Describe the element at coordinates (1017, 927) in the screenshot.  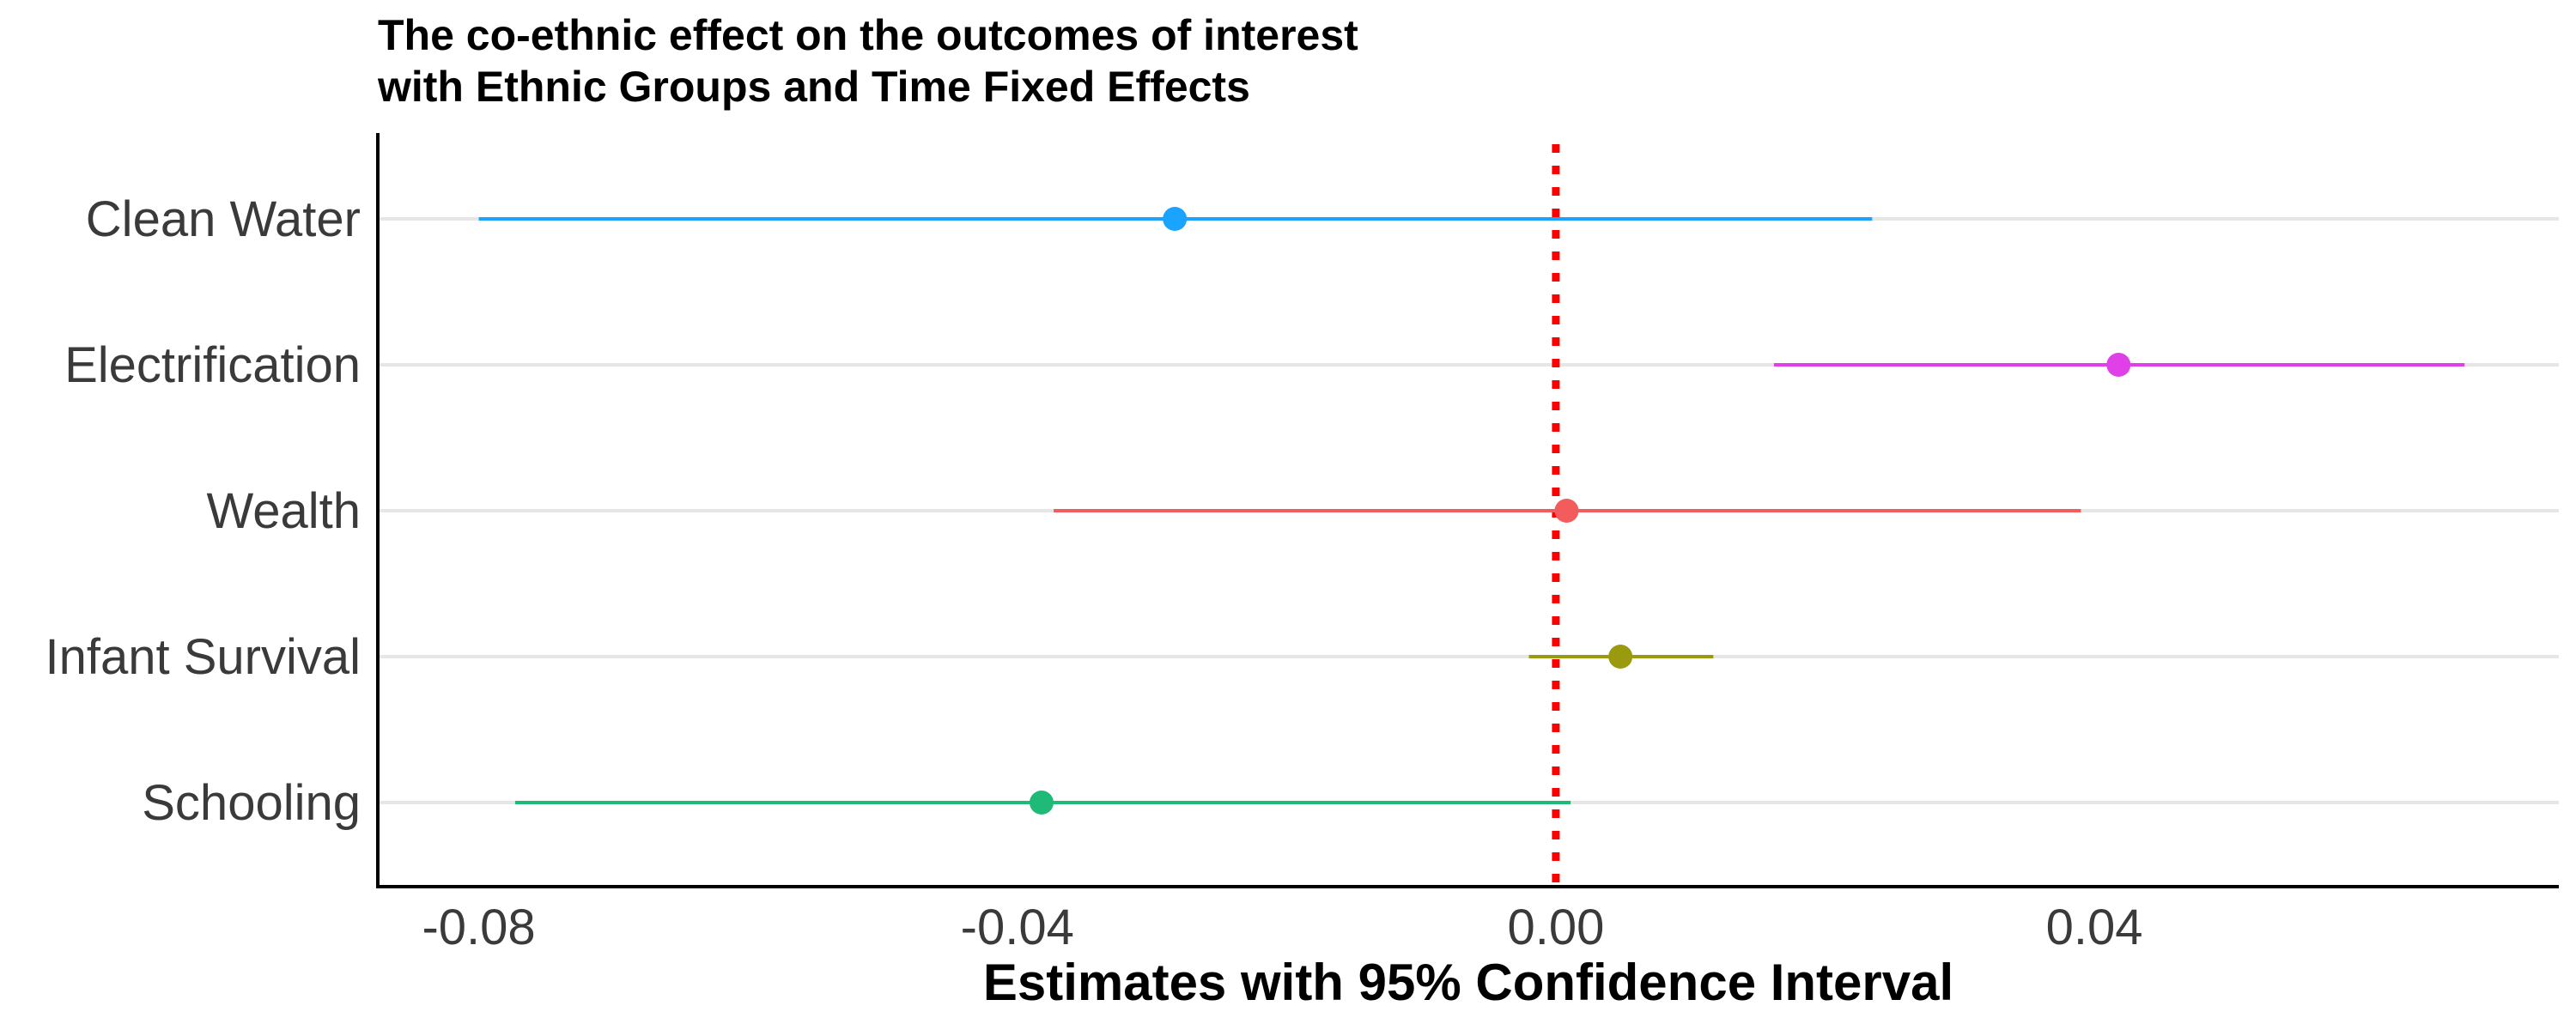
I see `x-tick-label: -0.04` at that location.